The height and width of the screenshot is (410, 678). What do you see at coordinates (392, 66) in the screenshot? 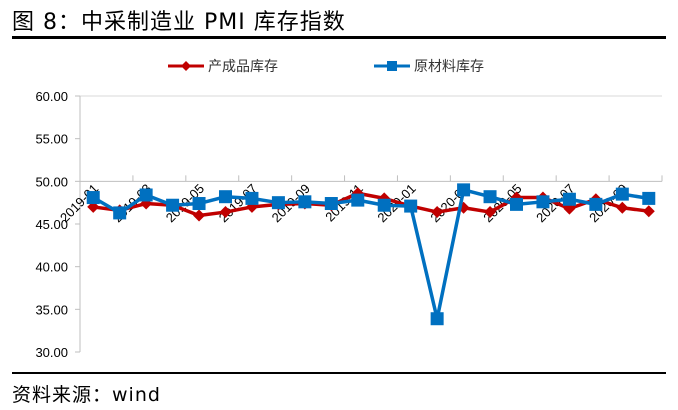
I see `legend-marker-raw-materials` at bounding box center [392, 66].